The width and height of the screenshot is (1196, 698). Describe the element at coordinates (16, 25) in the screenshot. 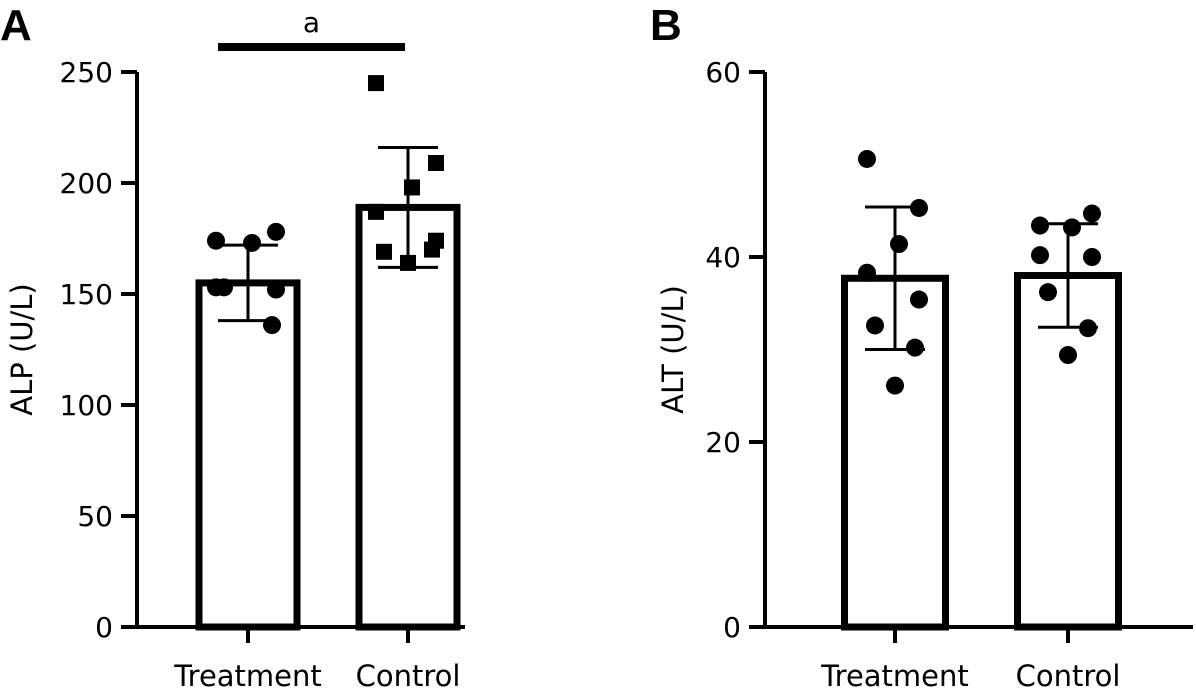

I see `panel-label-a: A` at that location.